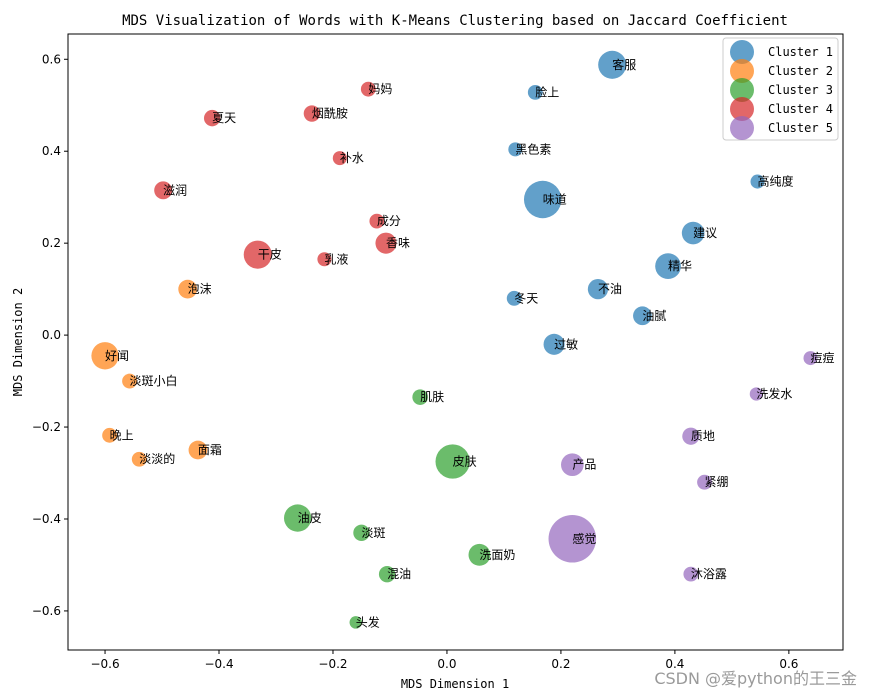 This screenshot has height=697, width=871. I want to click on point-label: 冬天, so click(526, 297).